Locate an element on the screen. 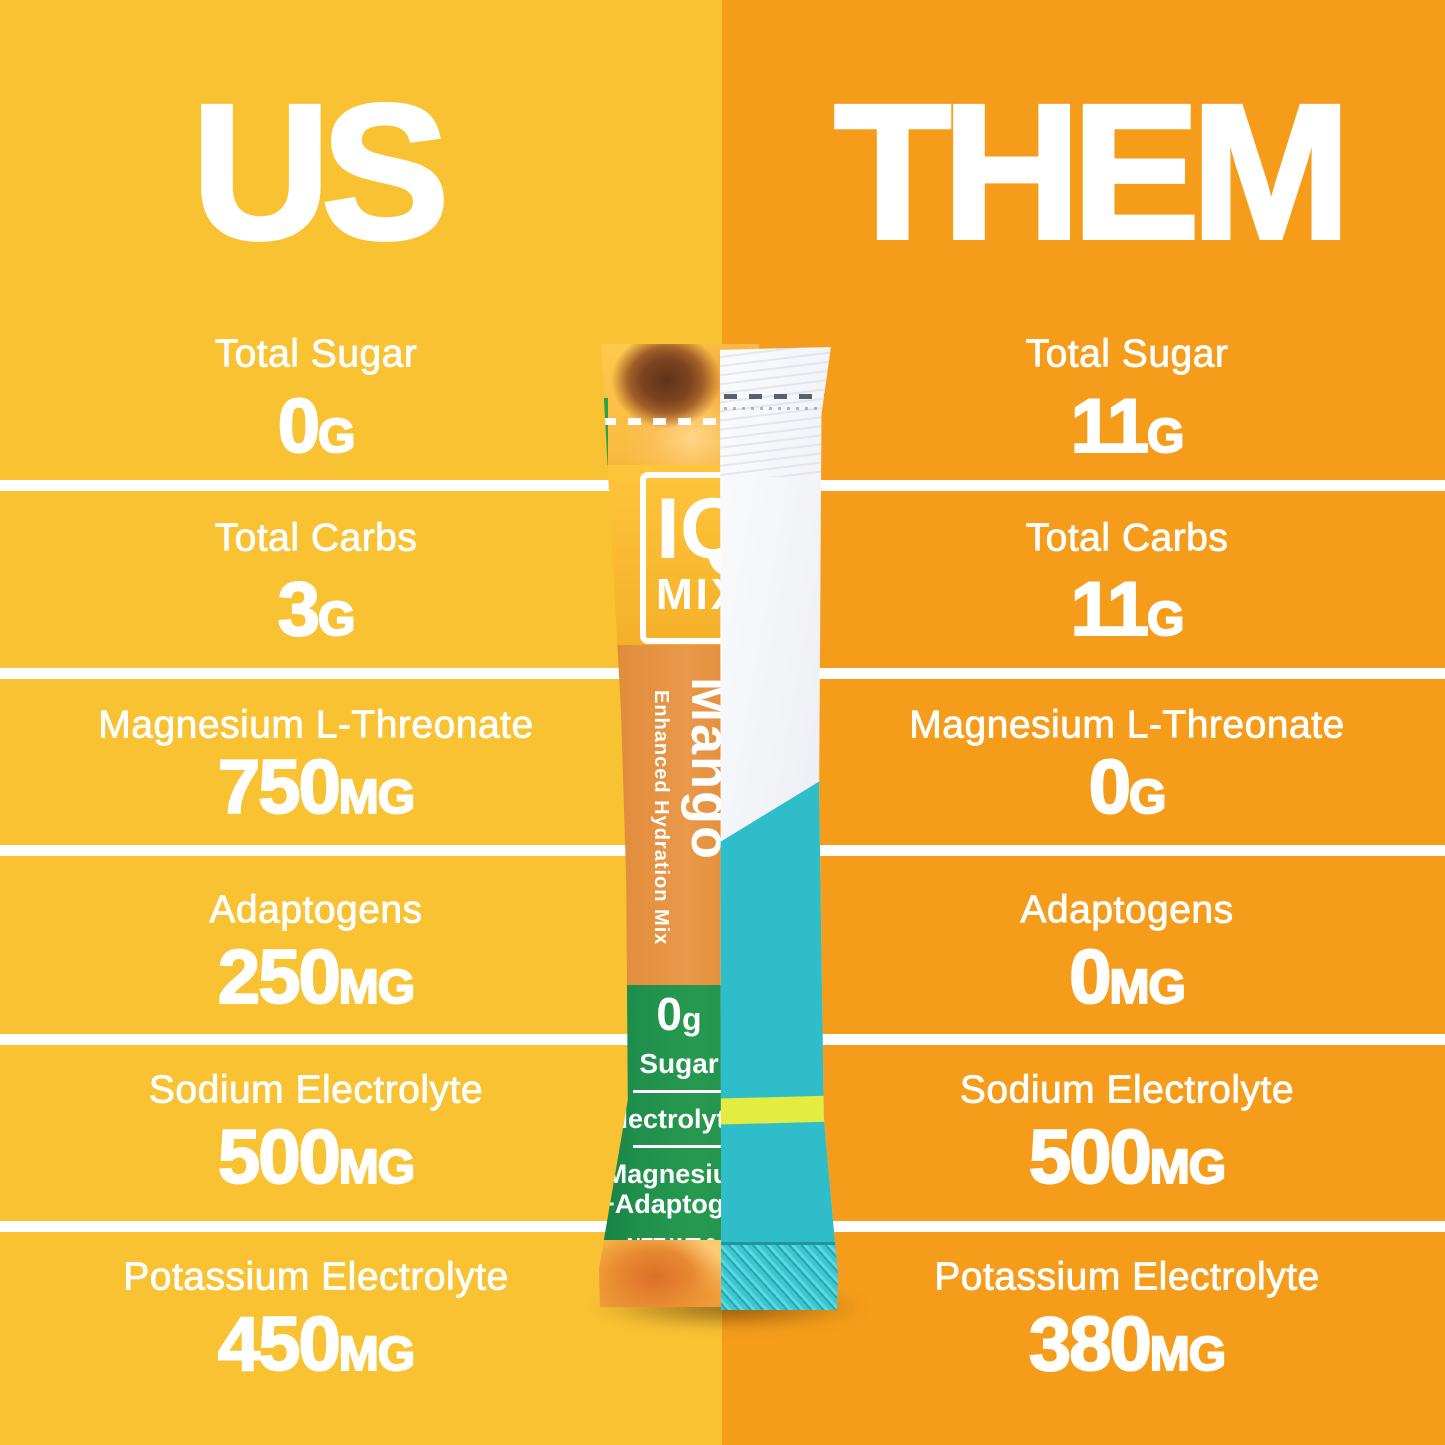  perforation-dots is located at coordinates (776, 408).